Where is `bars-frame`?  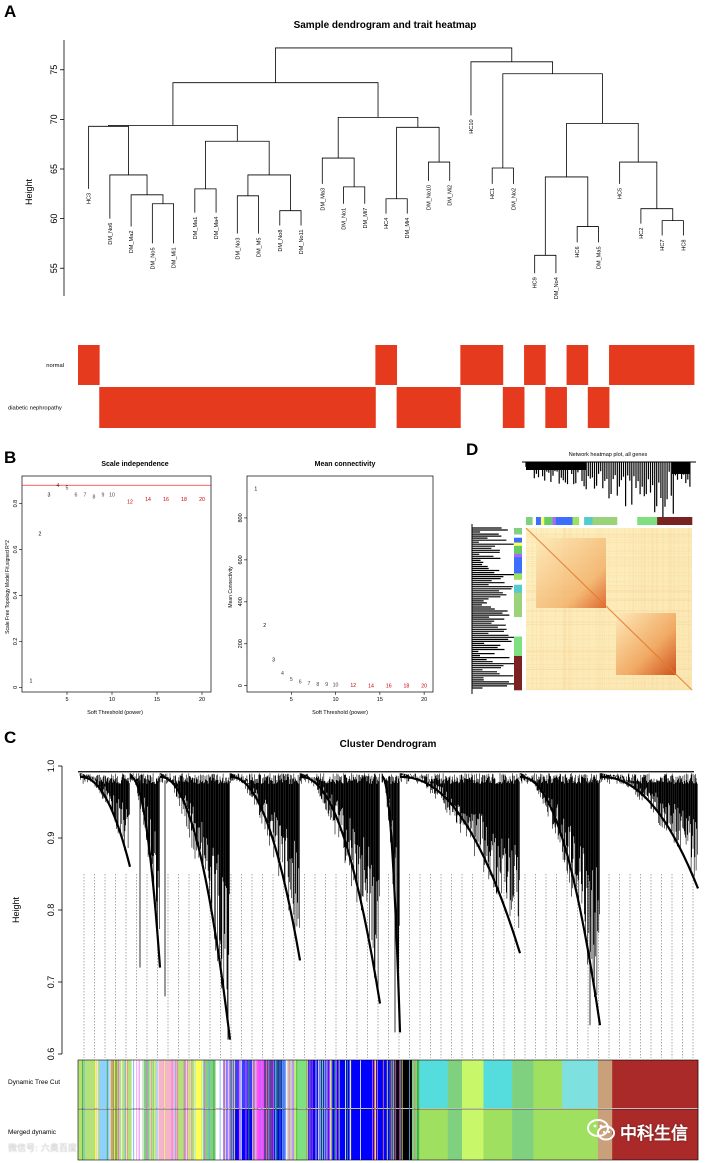 bars-frame is located at coordinates (388, 1110).